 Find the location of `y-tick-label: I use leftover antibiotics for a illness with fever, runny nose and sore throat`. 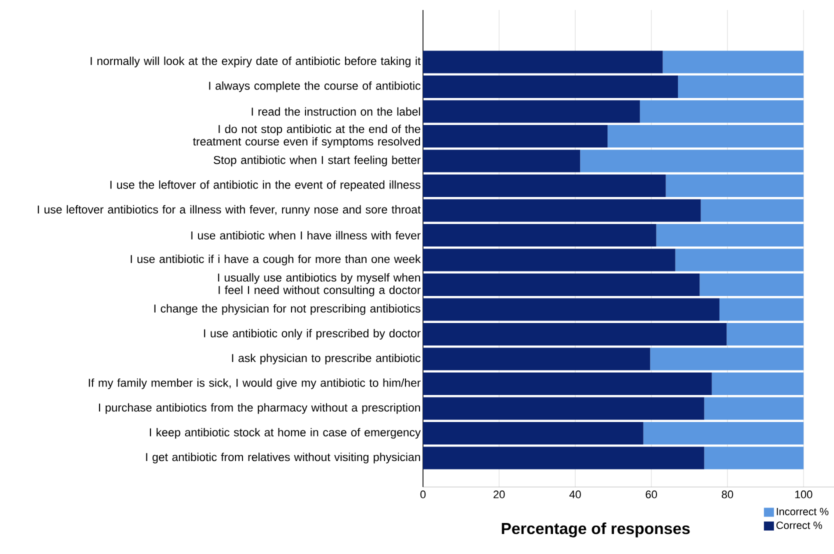

y-tick-label: I use leftover antibiotics for a illness with fever, runny nose and sore throat is located at coordinates (229, 210).